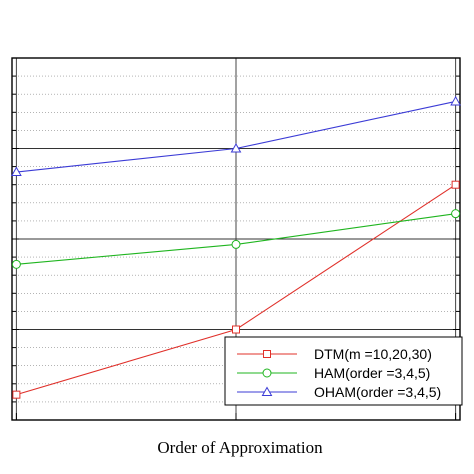 This screenshot has width=474, height=474. What do you see at coordinates (267, 391) in the screenshot?
I see `legend-marker-triangle` at bounding box center [267, 391].